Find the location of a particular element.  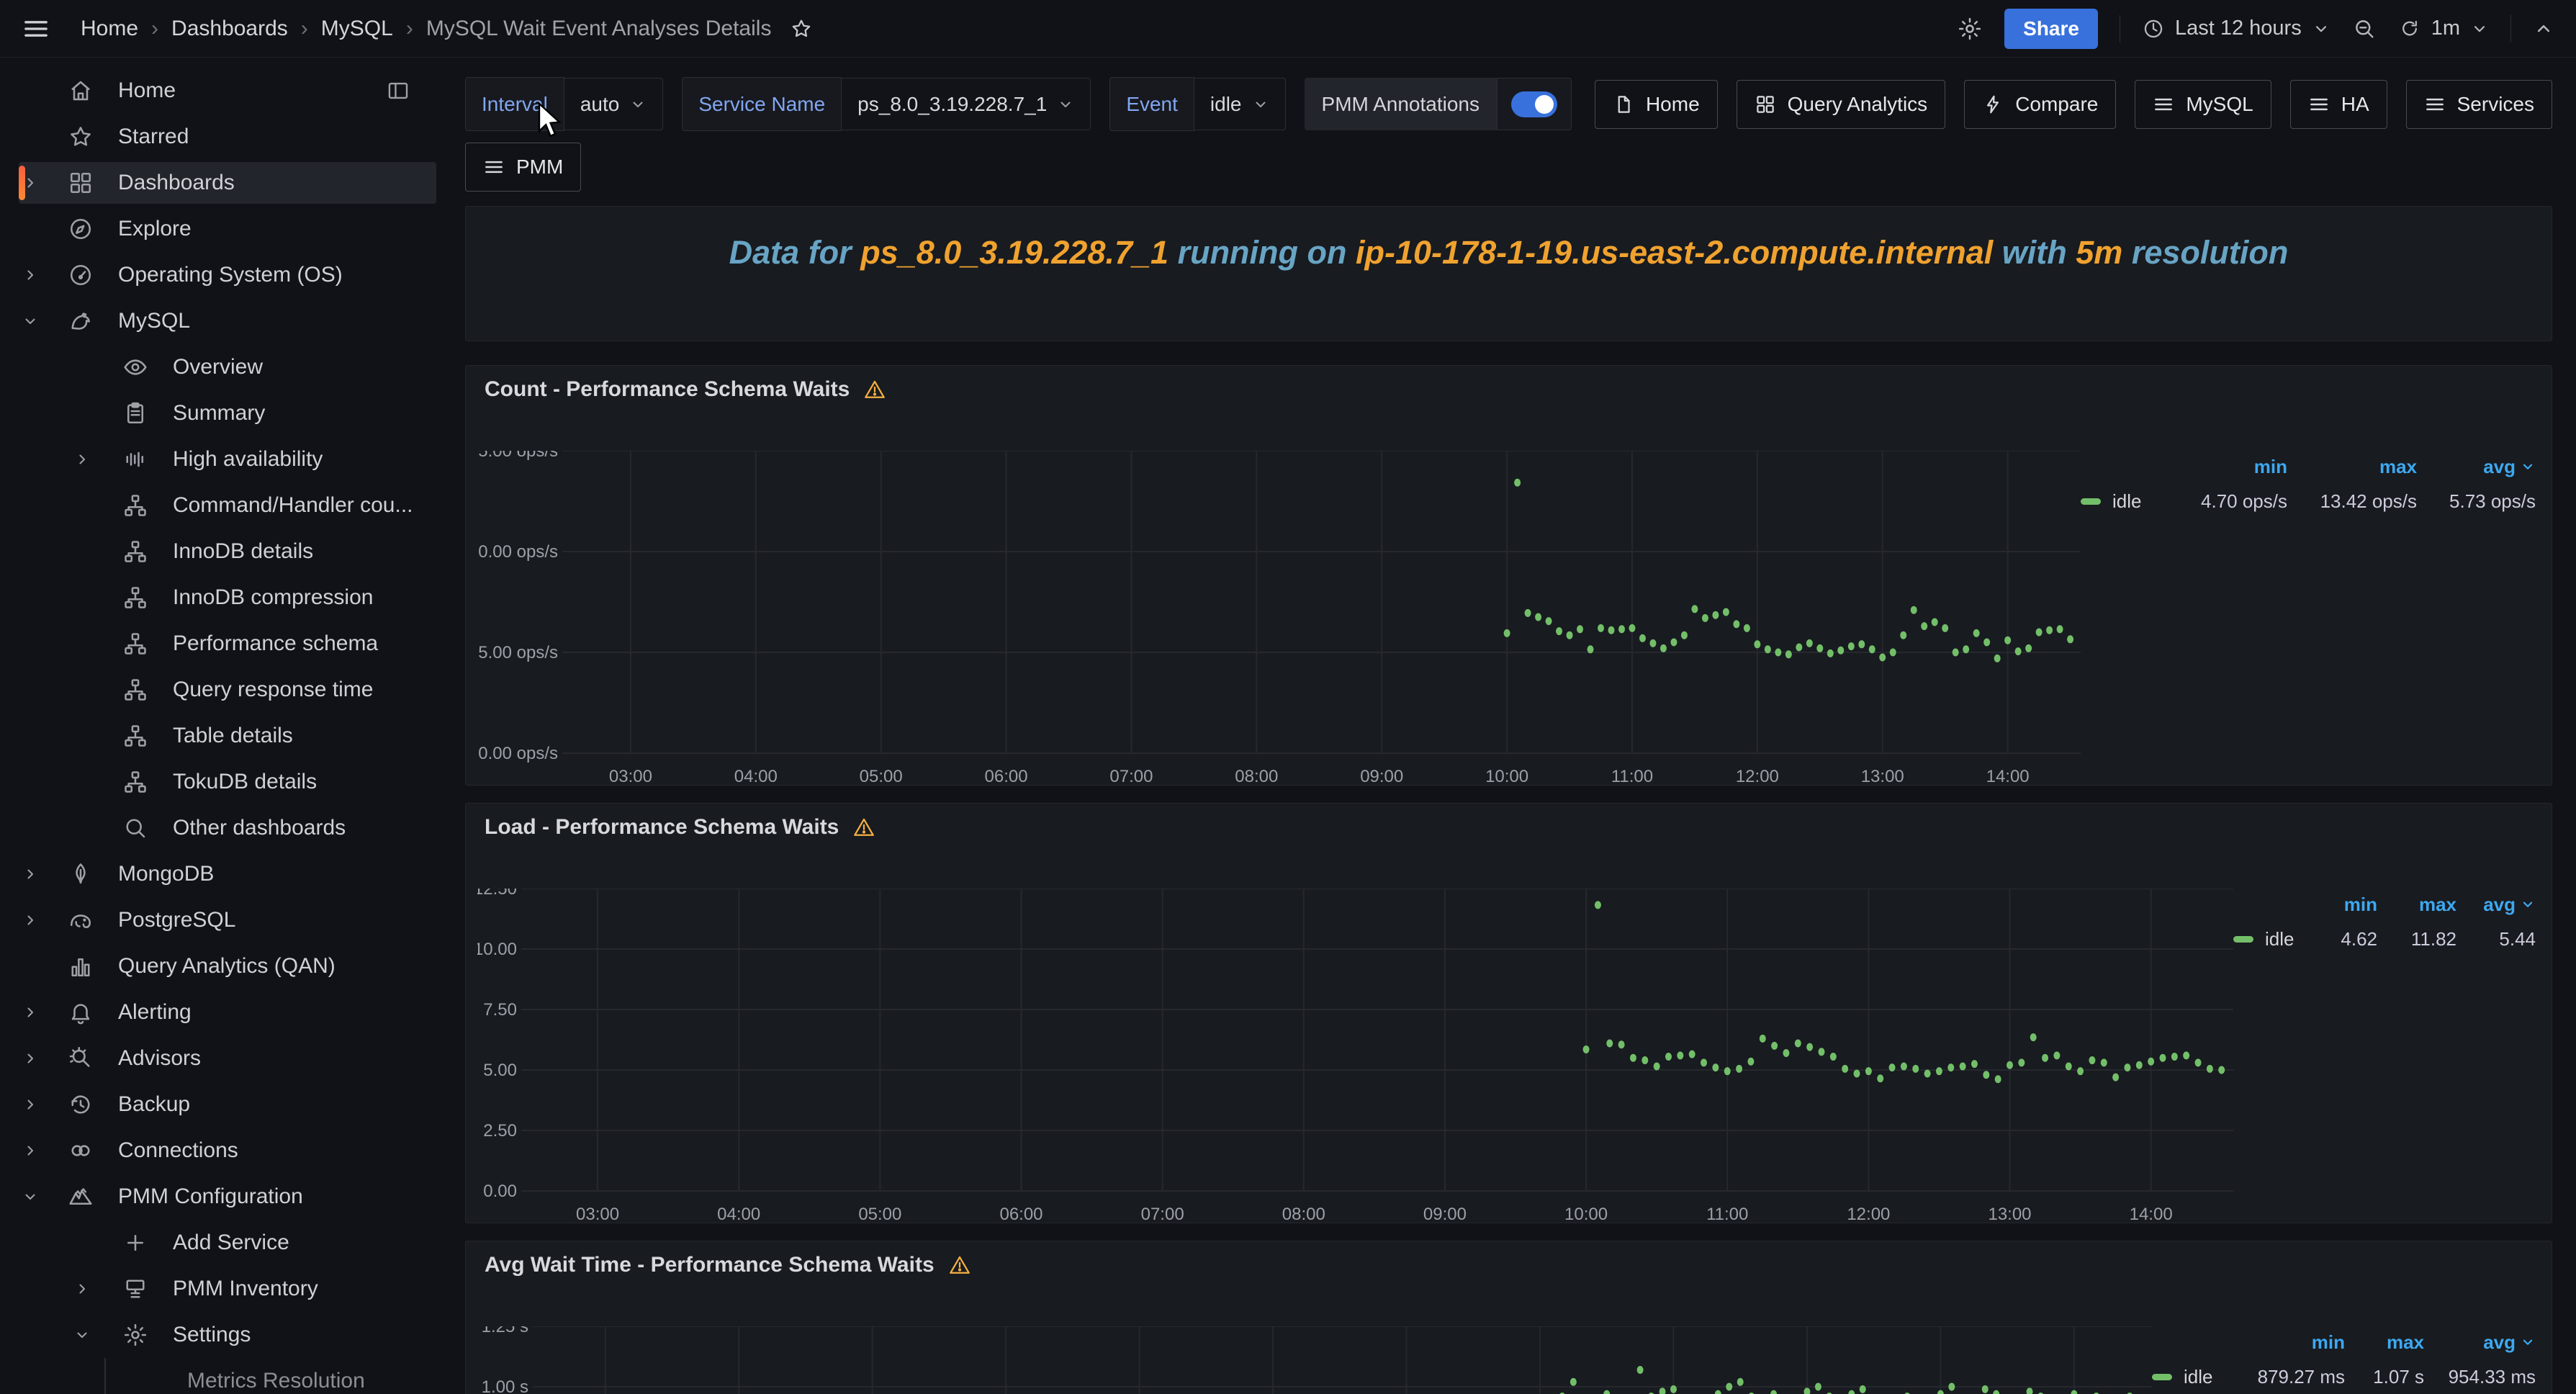

sidebar-item-other-dashboards: Other dashboards is located at coordinates (227, 828).